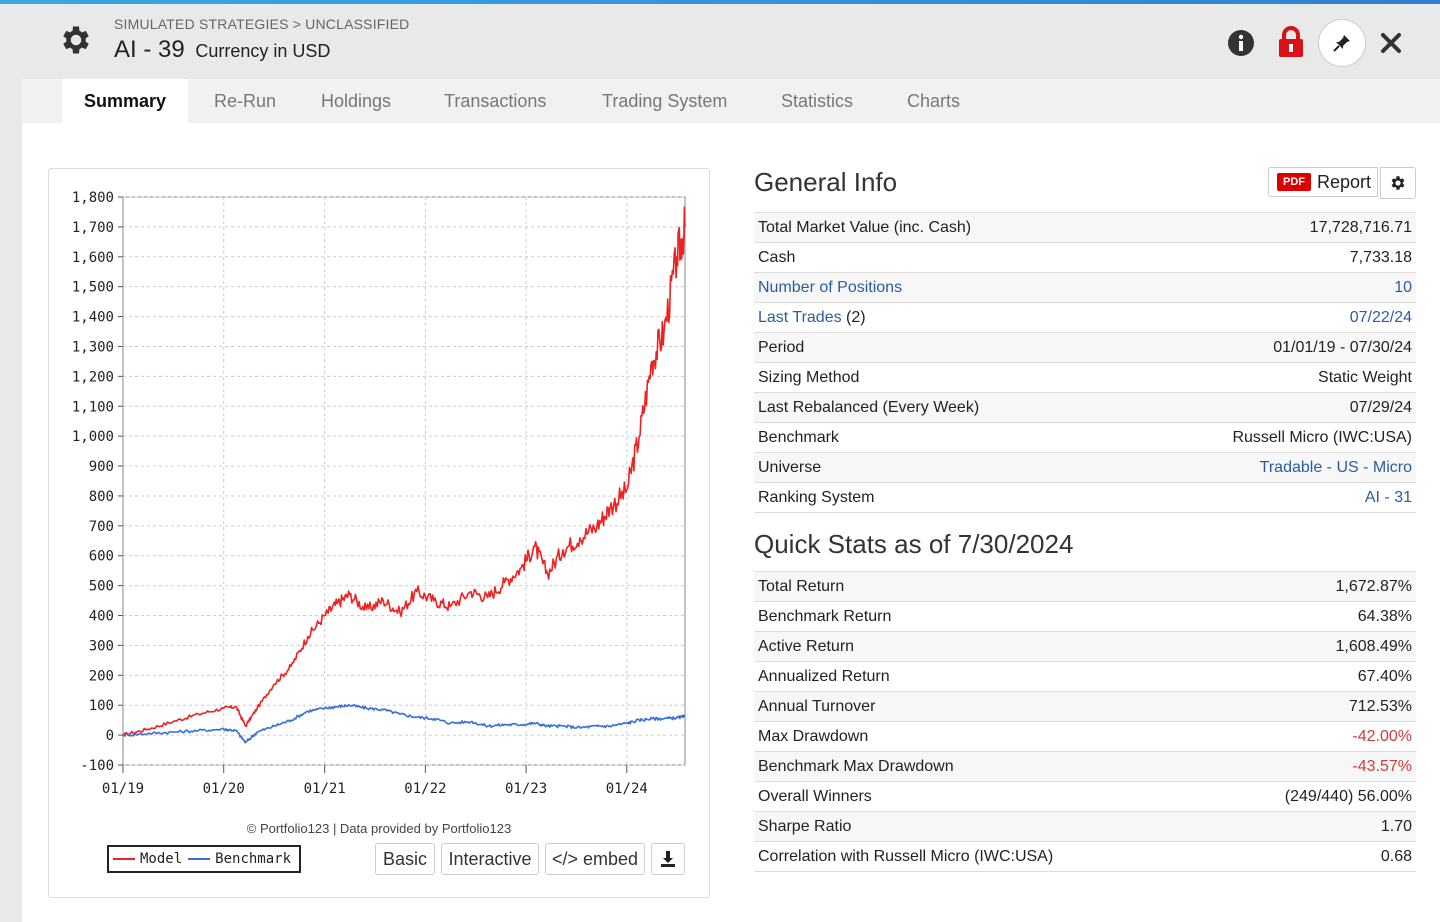  I want to click on table-row: Universe Tradable - US - Micro, so click(1085, 467).